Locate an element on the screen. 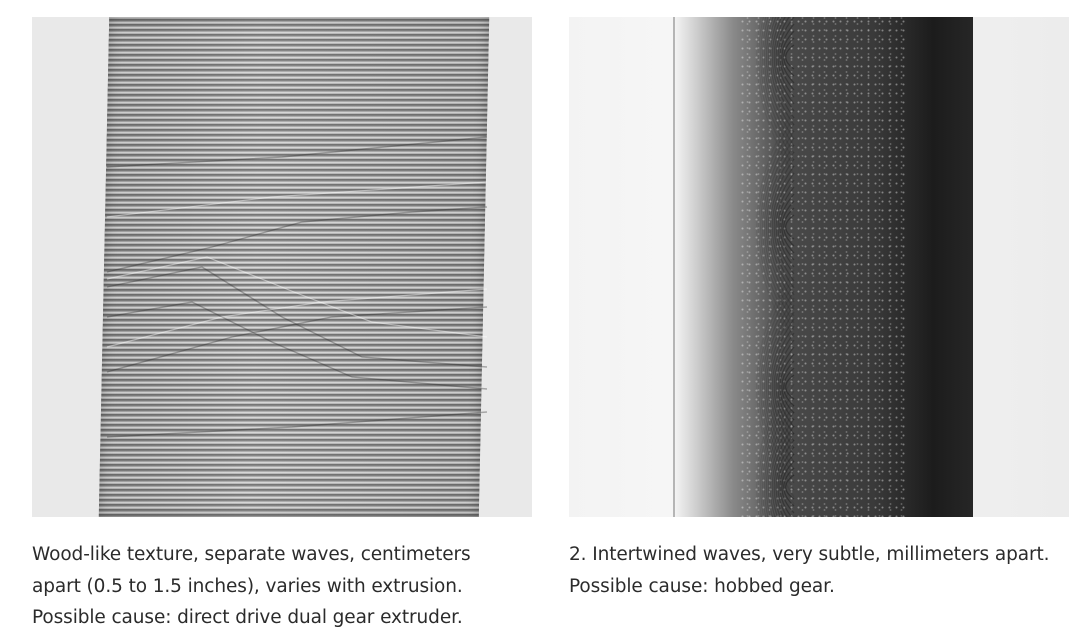 The image size is (1085, 640). part-edge-line is located at coordinates (674, 267).